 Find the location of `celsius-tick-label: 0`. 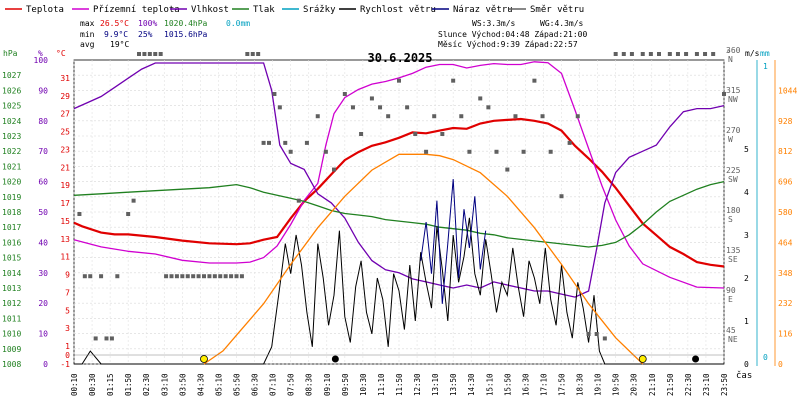

celsius-tick-label: 0 is located at coordinates (67, 355).